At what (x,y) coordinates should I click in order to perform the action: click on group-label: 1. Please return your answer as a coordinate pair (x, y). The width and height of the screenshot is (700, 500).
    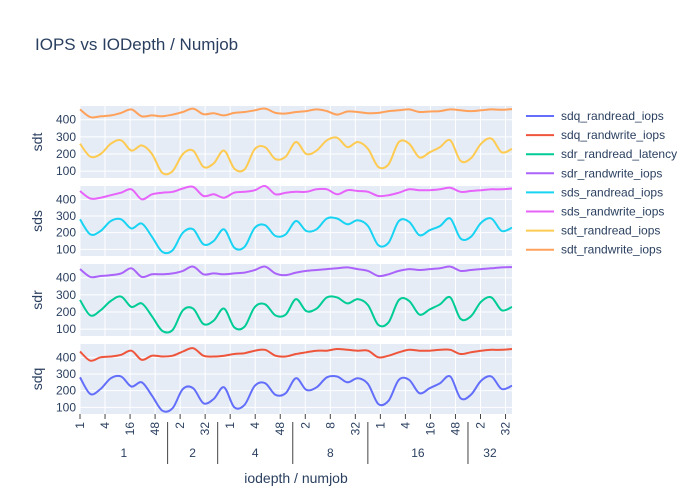
    Looking at the image, I should click on (123, 453).